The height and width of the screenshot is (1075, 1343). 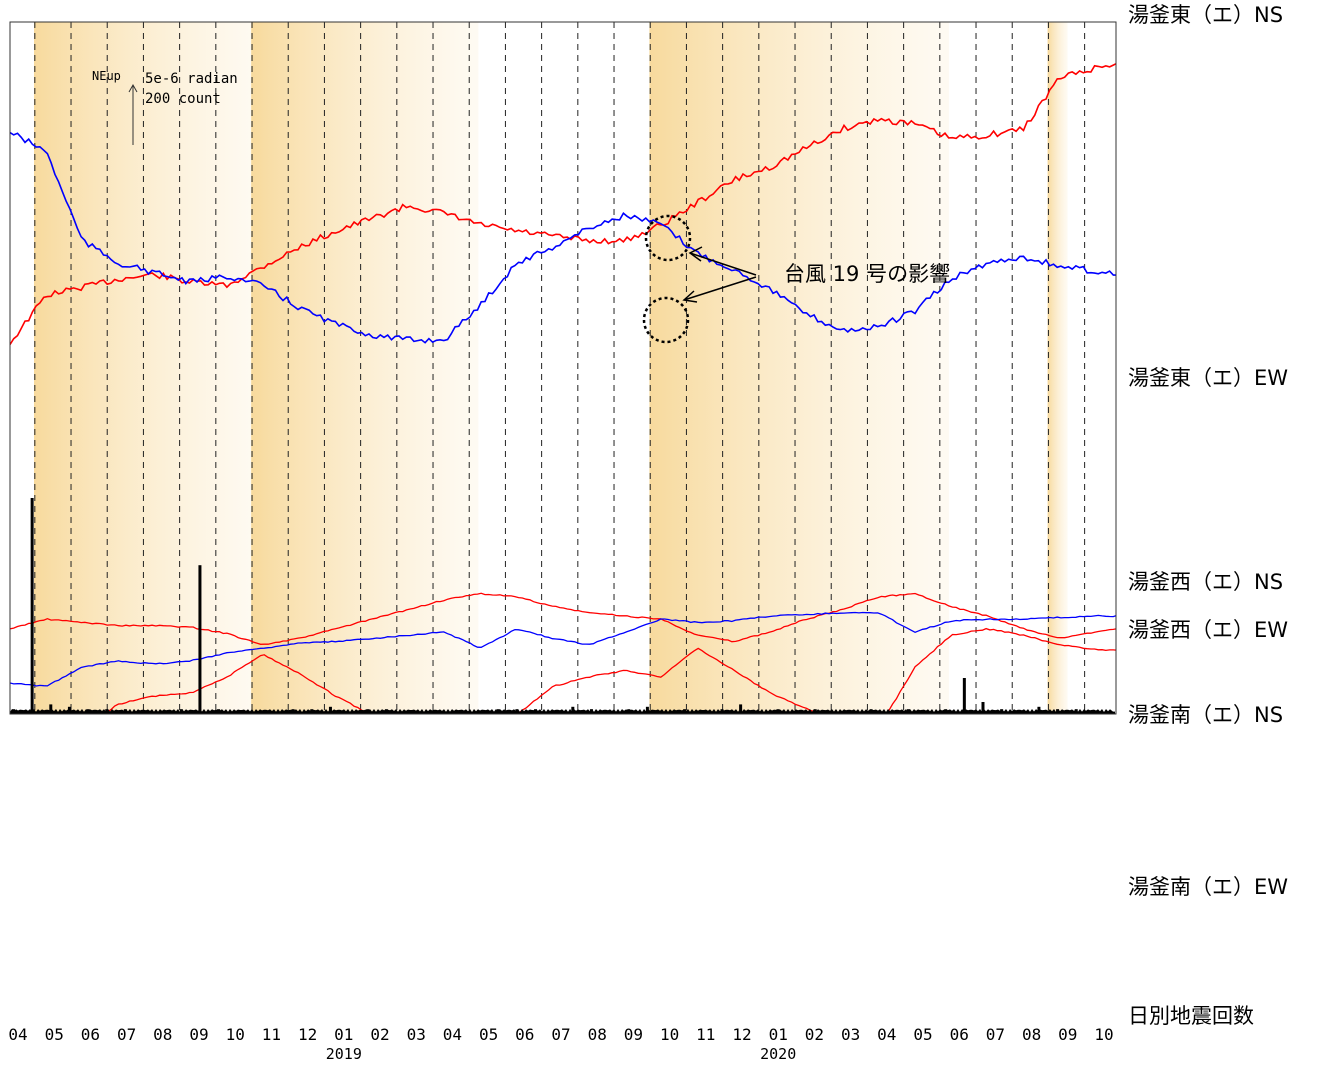 I want to click on scale-bar: NEup 5e-6 radian 200 count, so click(x=165, y=107).